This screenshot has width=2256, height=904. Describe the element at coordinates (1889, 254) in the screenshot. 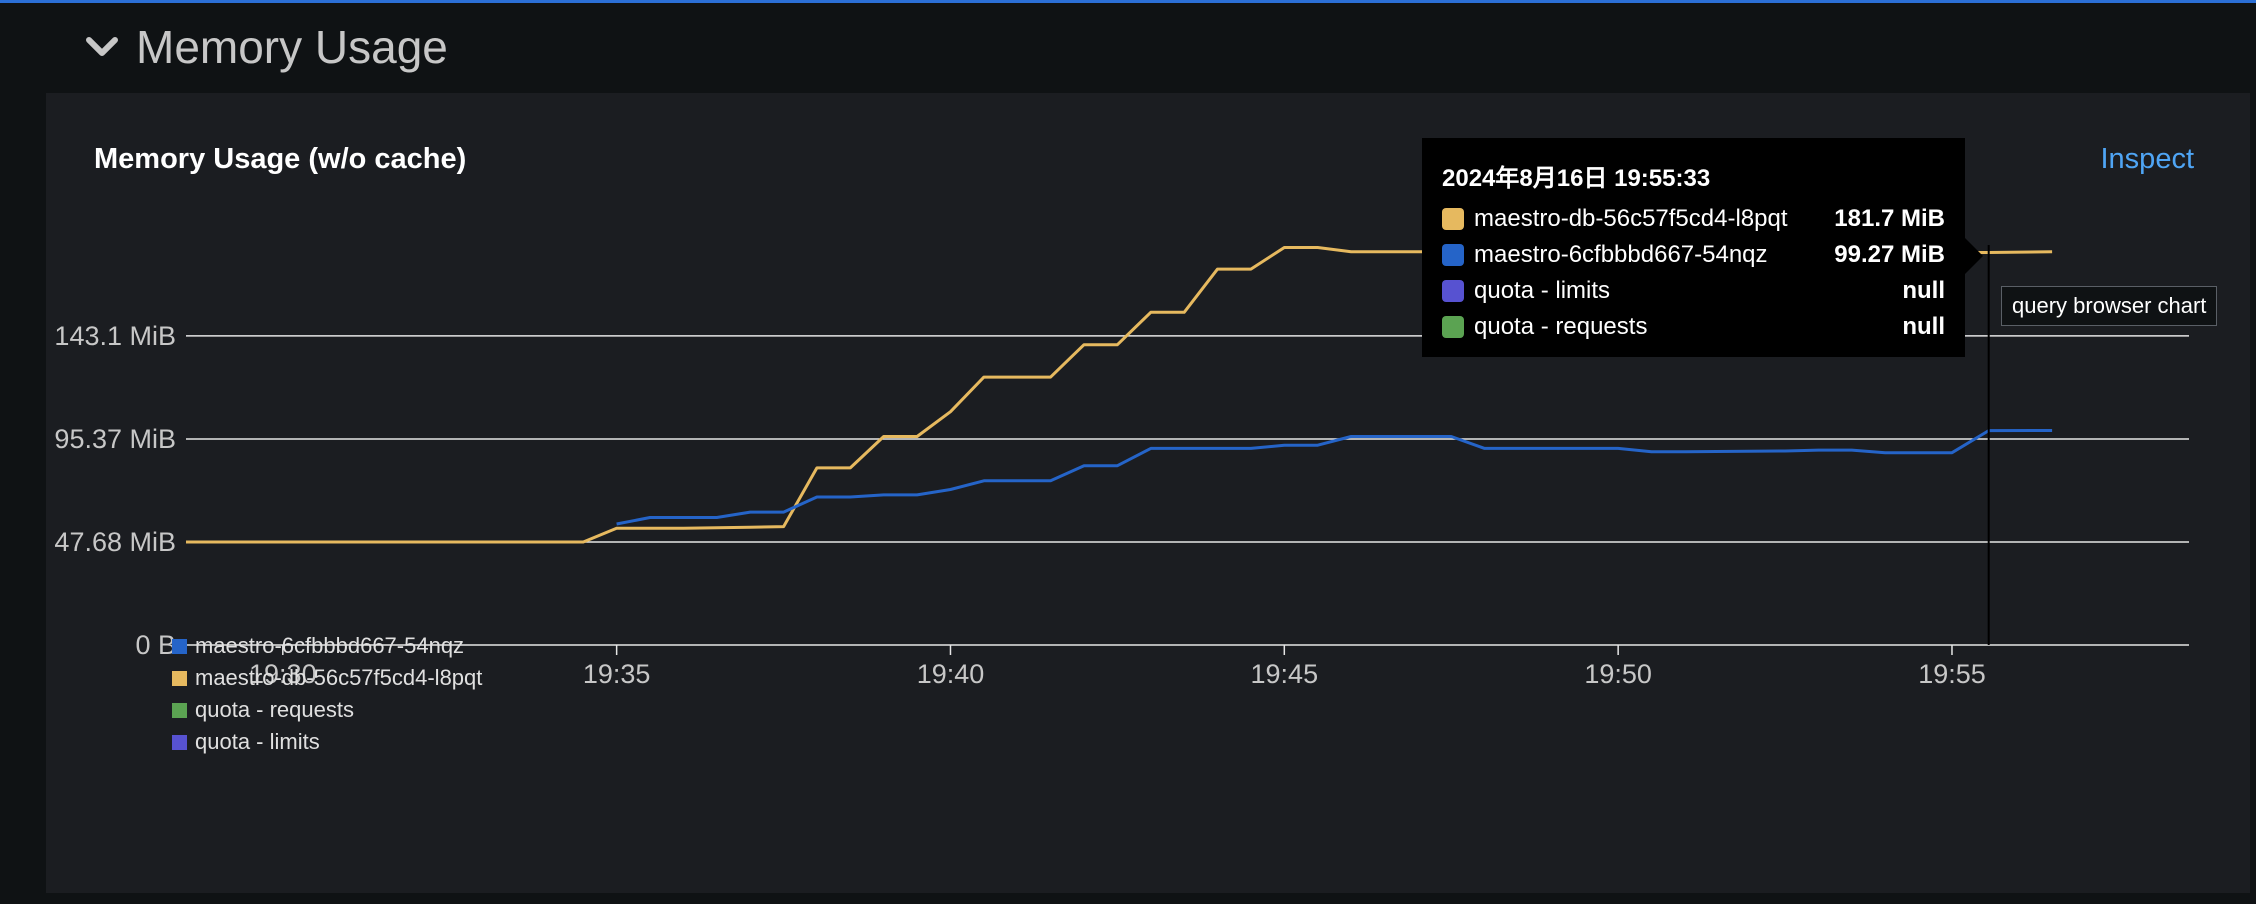

I see `tooltip-series-value: 99.27 MiB` at that location.